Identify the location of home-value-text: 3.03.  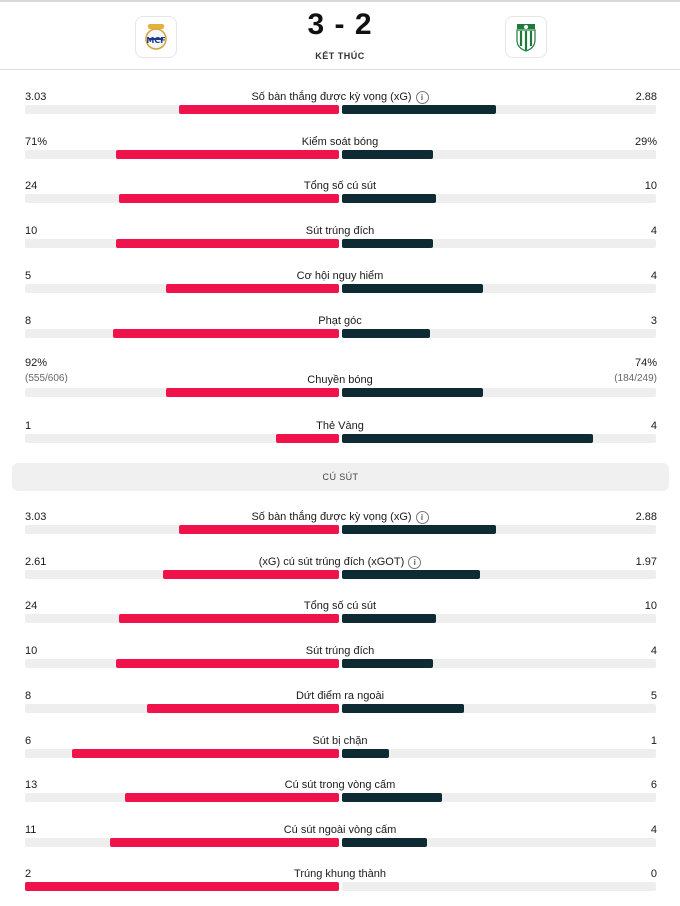
(36, 97).